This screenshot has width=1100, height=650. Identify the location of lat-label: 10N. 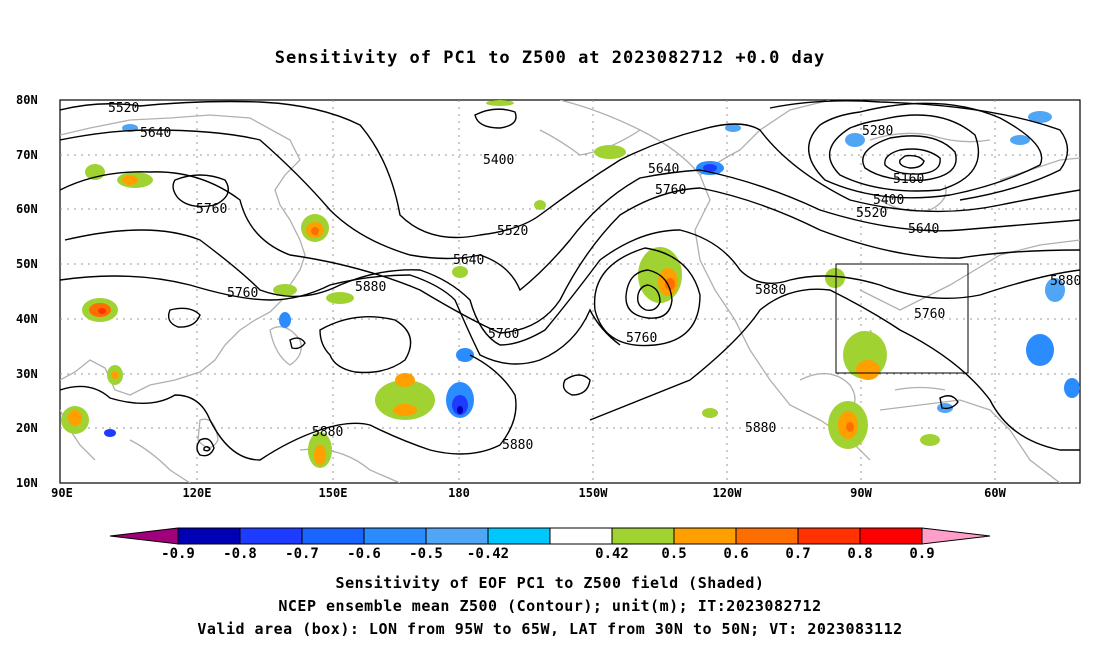
(27, 483).